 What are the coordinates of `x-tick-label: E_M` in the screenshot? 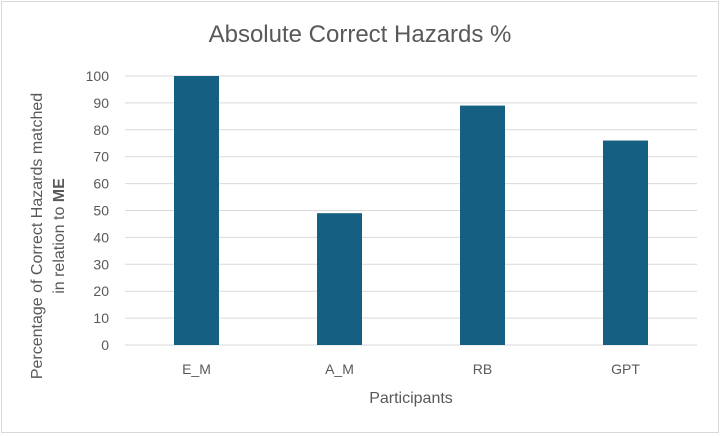 It's located at (196, 369).